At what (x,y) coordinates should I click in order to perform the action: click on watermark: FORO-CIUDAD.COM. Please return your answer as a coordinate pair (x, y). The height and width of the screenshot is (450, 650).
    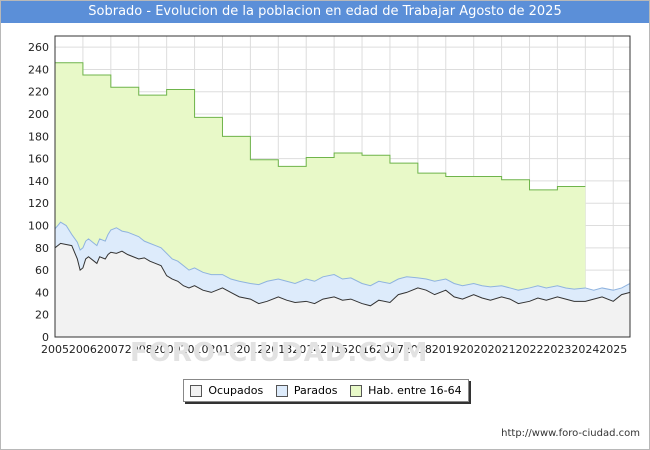
    Looking at the image, I should click on (279, 353).